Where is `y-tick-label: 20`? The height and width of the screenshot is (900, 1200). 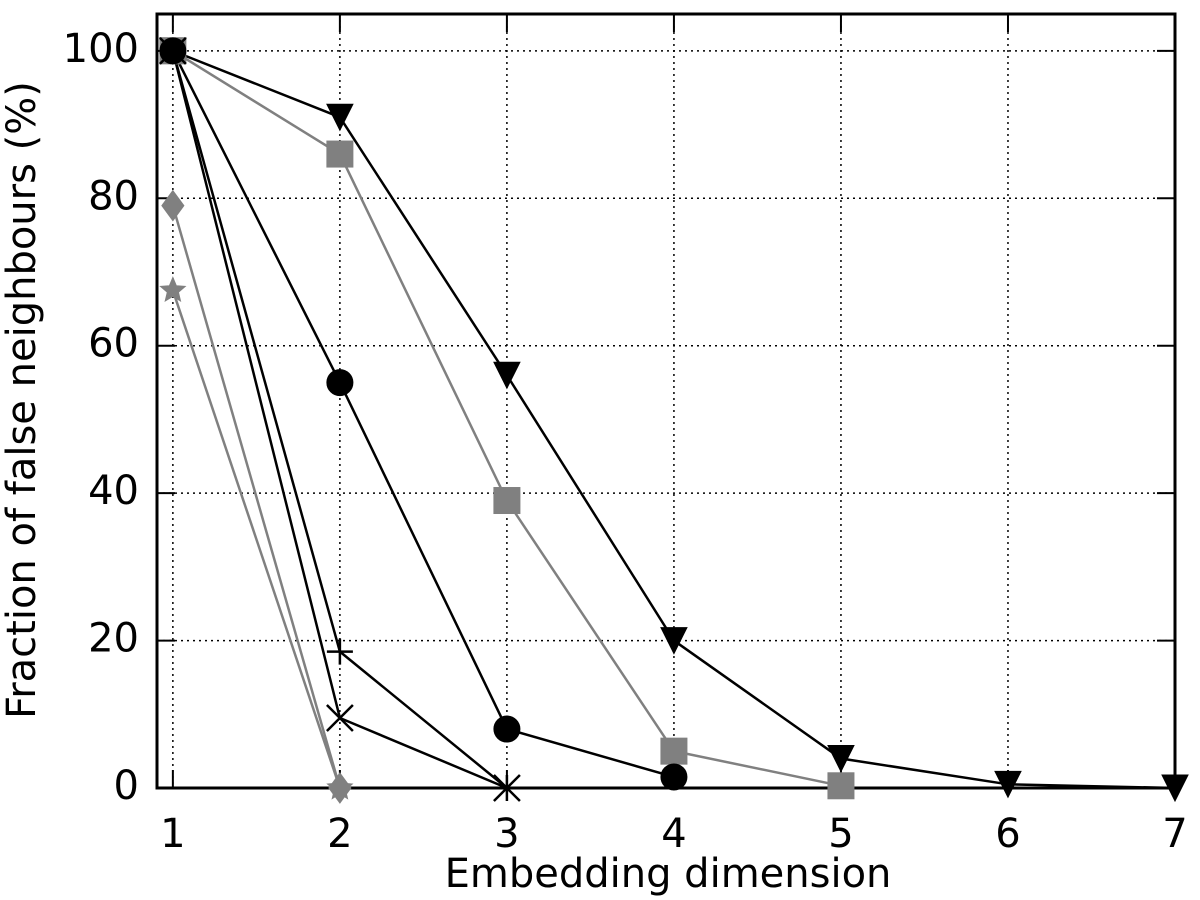 y-tick-label: 20 is located at coordinates (113, 639).